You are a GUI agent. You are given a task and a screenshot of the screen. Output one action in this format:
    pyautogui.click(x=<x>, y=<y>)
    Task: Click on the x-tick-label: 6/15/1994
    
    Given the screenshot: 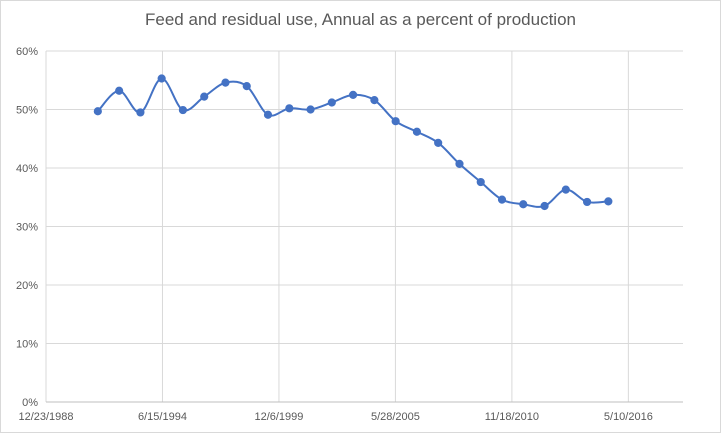 What is the action you would take?
    pyautogui.click(x=162, y=417)
    